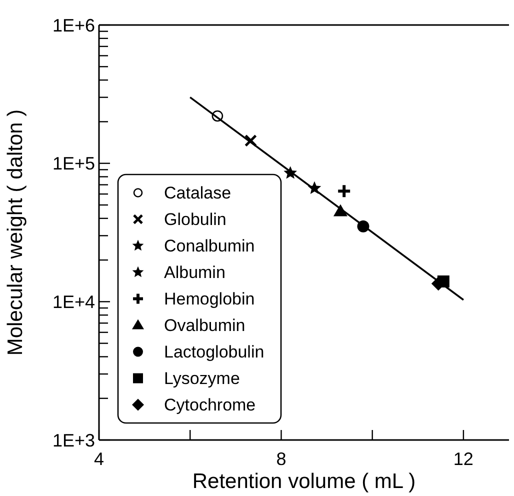 The image size is (514, 496). I want to click on legend-label: Cytochrome, so click(210, 405).